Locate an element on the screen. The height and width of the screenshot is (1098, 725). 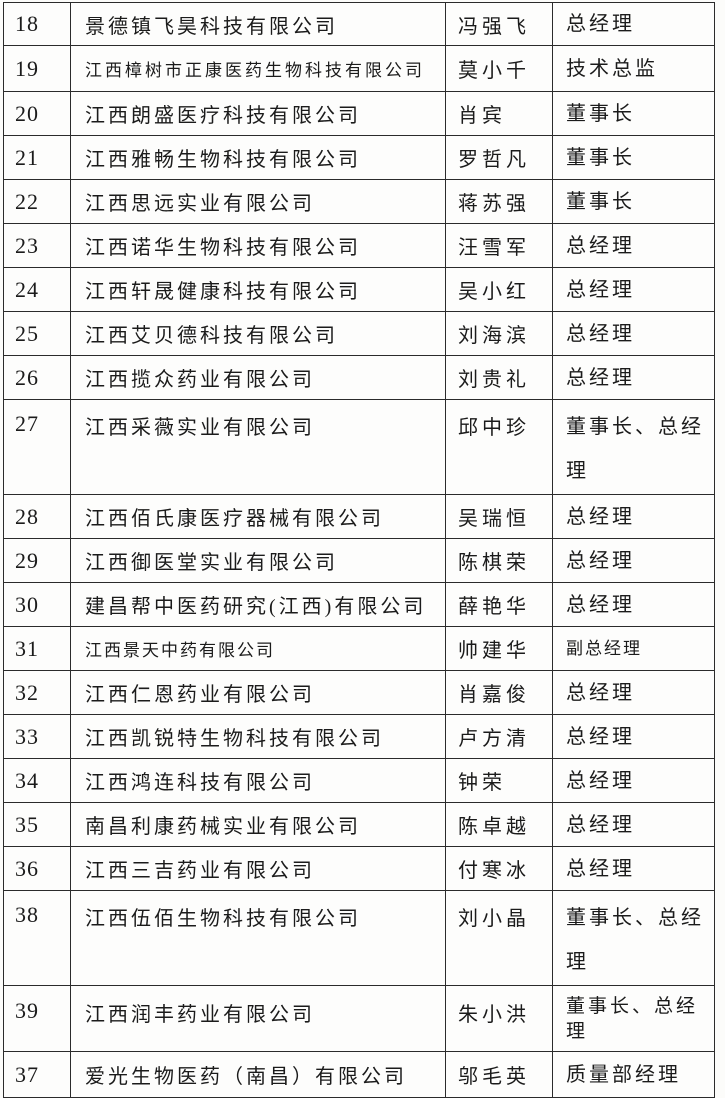
person-name-cell: 朱小洪 is located at coordinates (499, 1018).